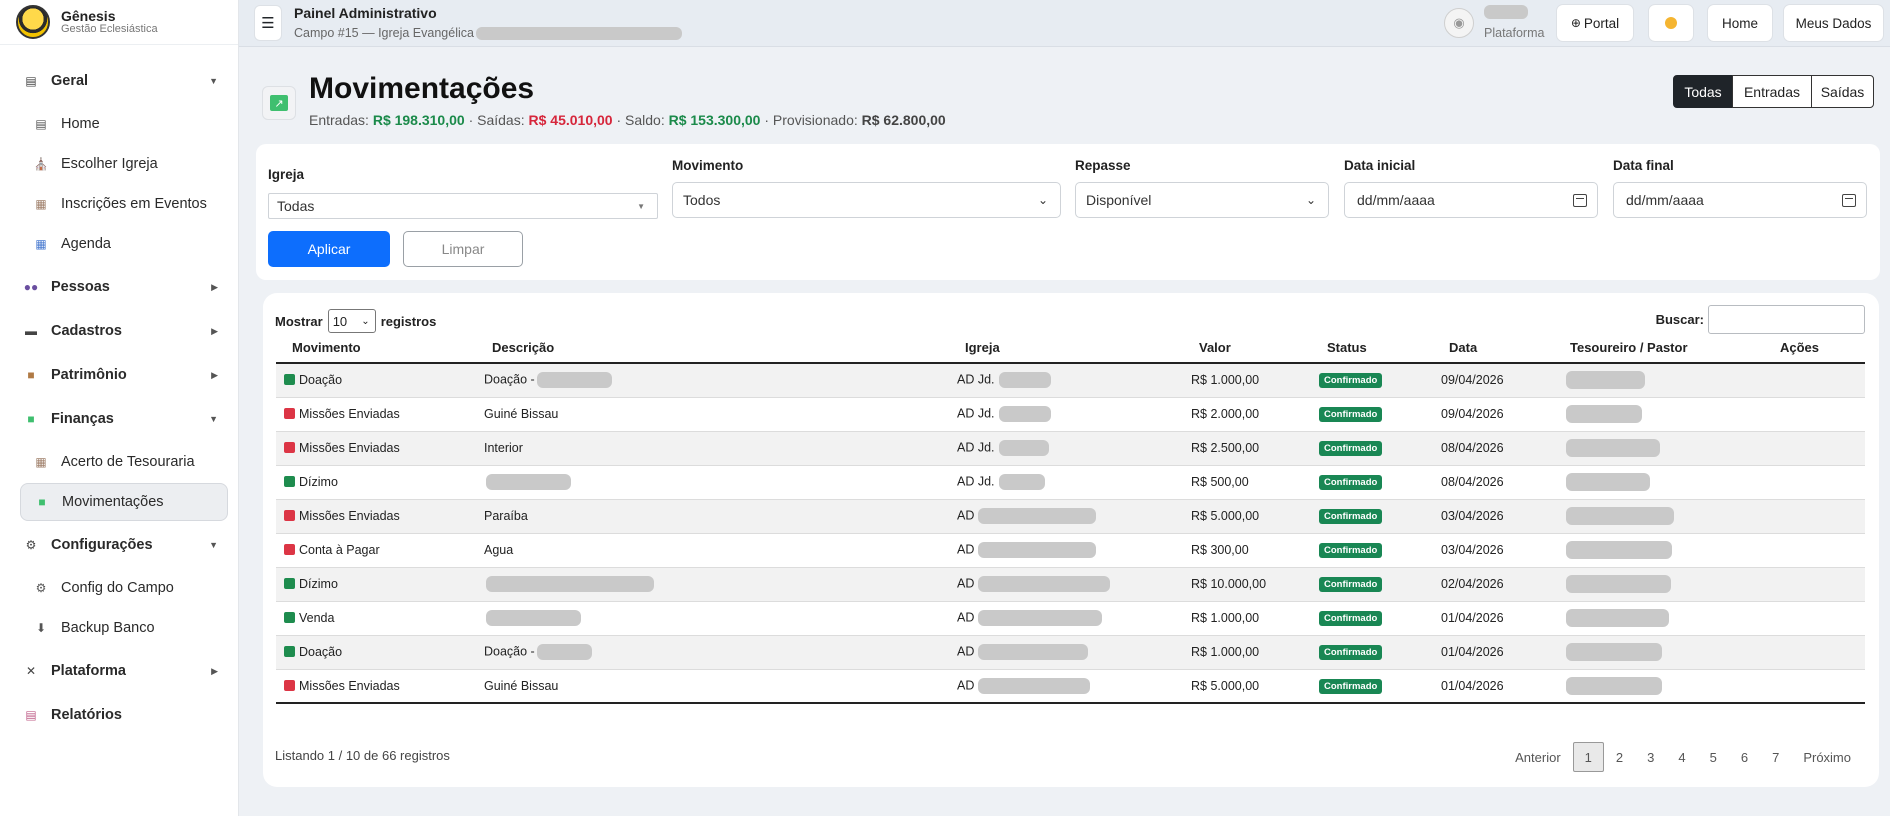 The height and width of the screenshot is (816, 1890). What do you see at coordinates (1682, 757) in the screenshot?
I see `pagination-page-4: 4` at bounding box center [1682, 757].